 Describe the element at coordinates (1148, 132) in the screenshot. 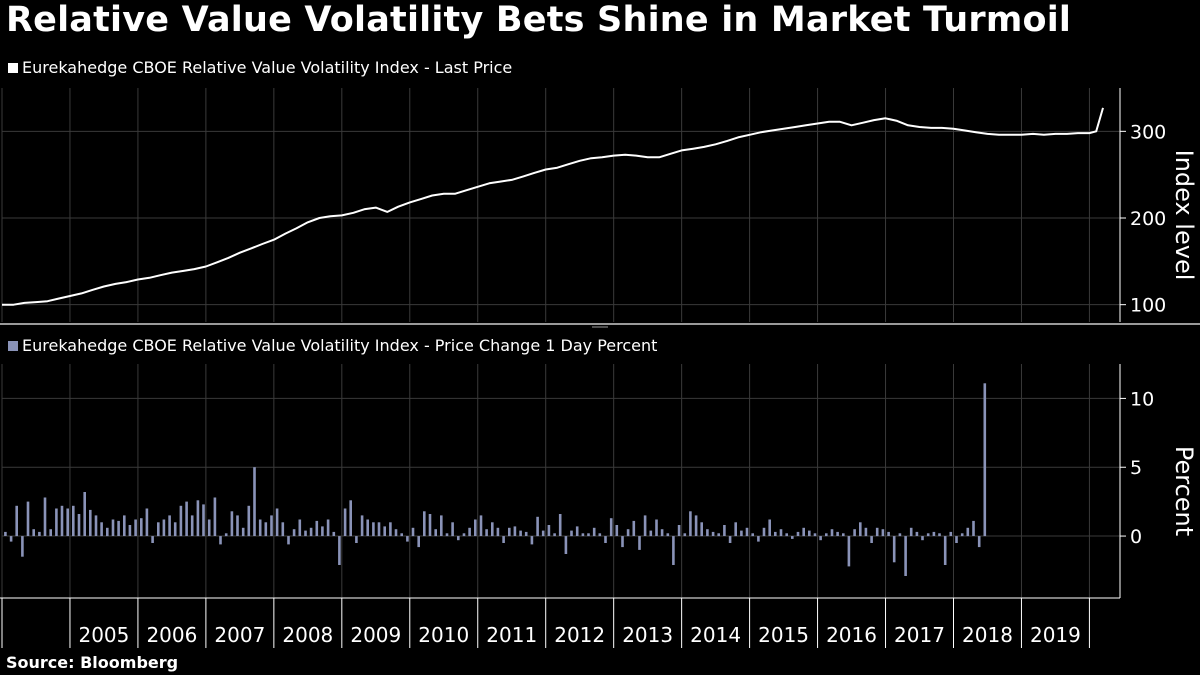

I see `y-tick-label-top: 300` at that location.